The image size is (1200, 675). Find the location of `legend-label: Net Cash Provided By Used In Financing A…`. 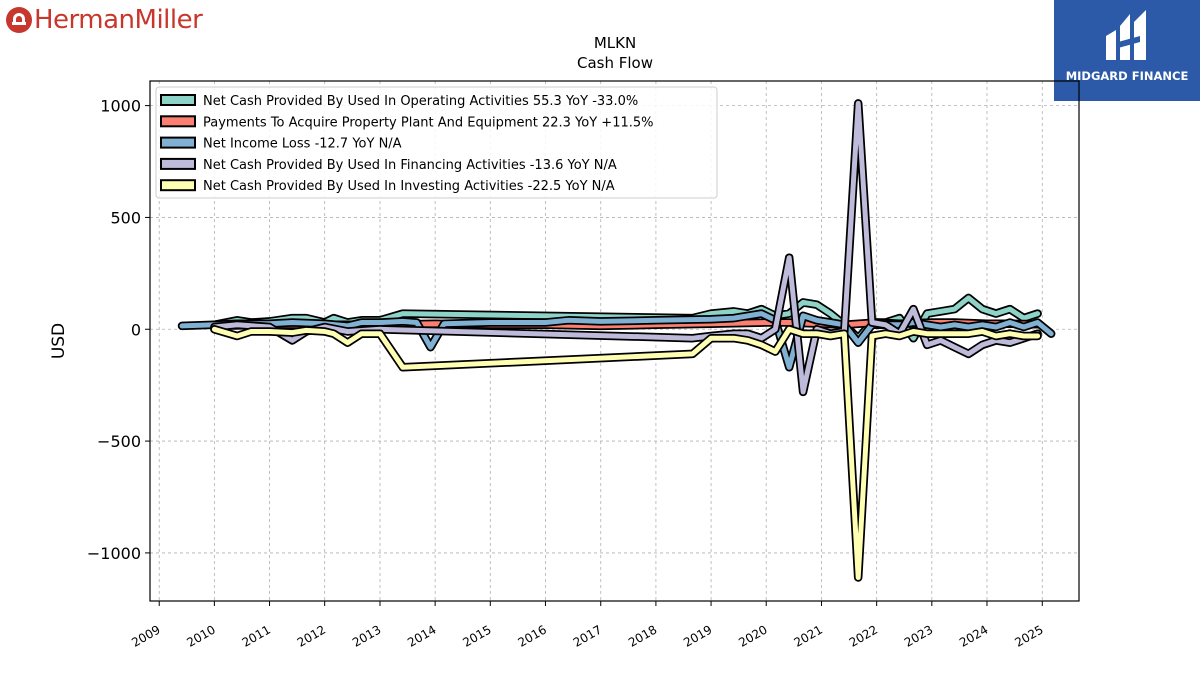

legend-label: Net Cash Provided By Used In Financing A… is located at coordinates (410, 165).